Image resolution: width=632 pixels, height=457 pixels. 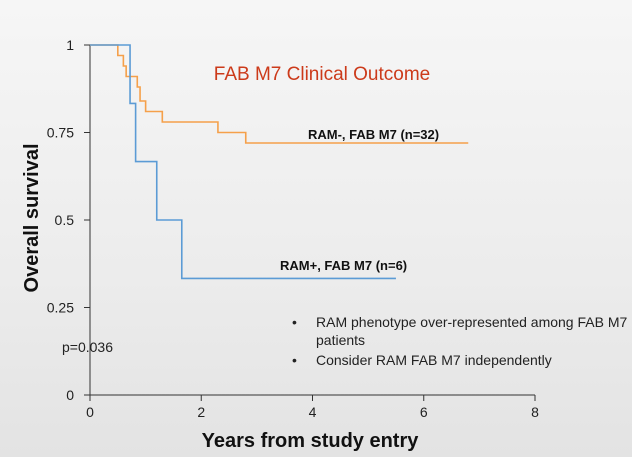 What do you see at coordinates (201, 412) in the screenshot?
I see `x-tick-label: 2` at bounding box center [201, 412].